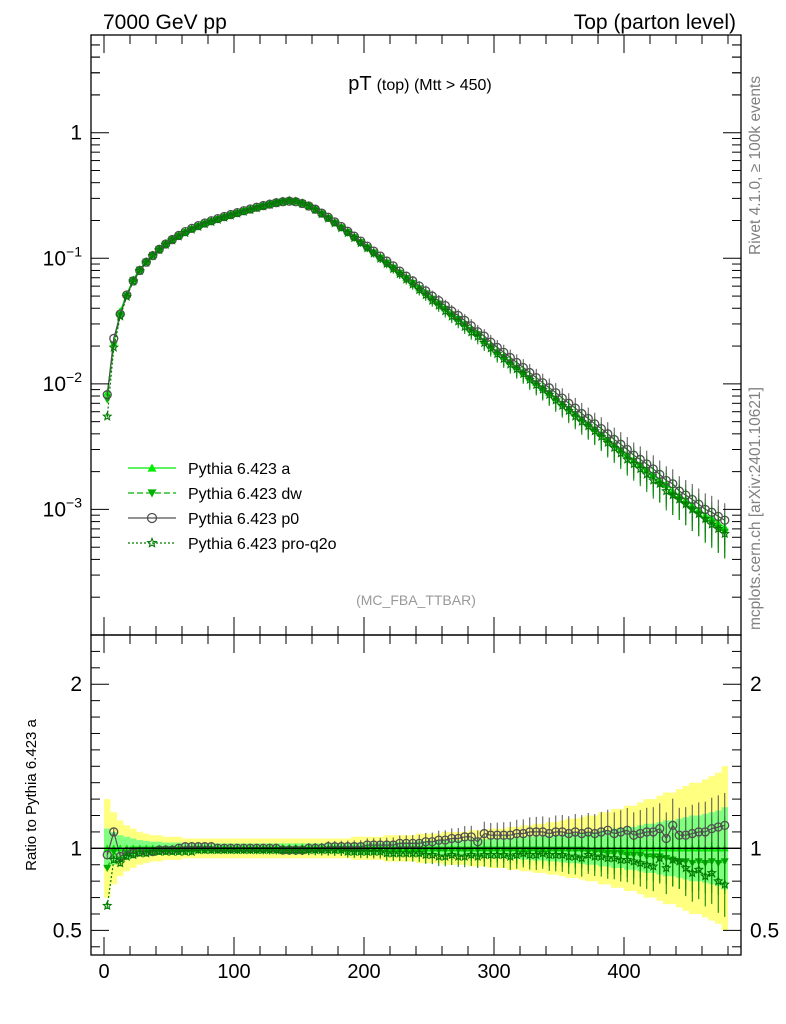  I want to click on ratio-ylabel: Ratio to Pythia 6.423 a, so click(31, 794).